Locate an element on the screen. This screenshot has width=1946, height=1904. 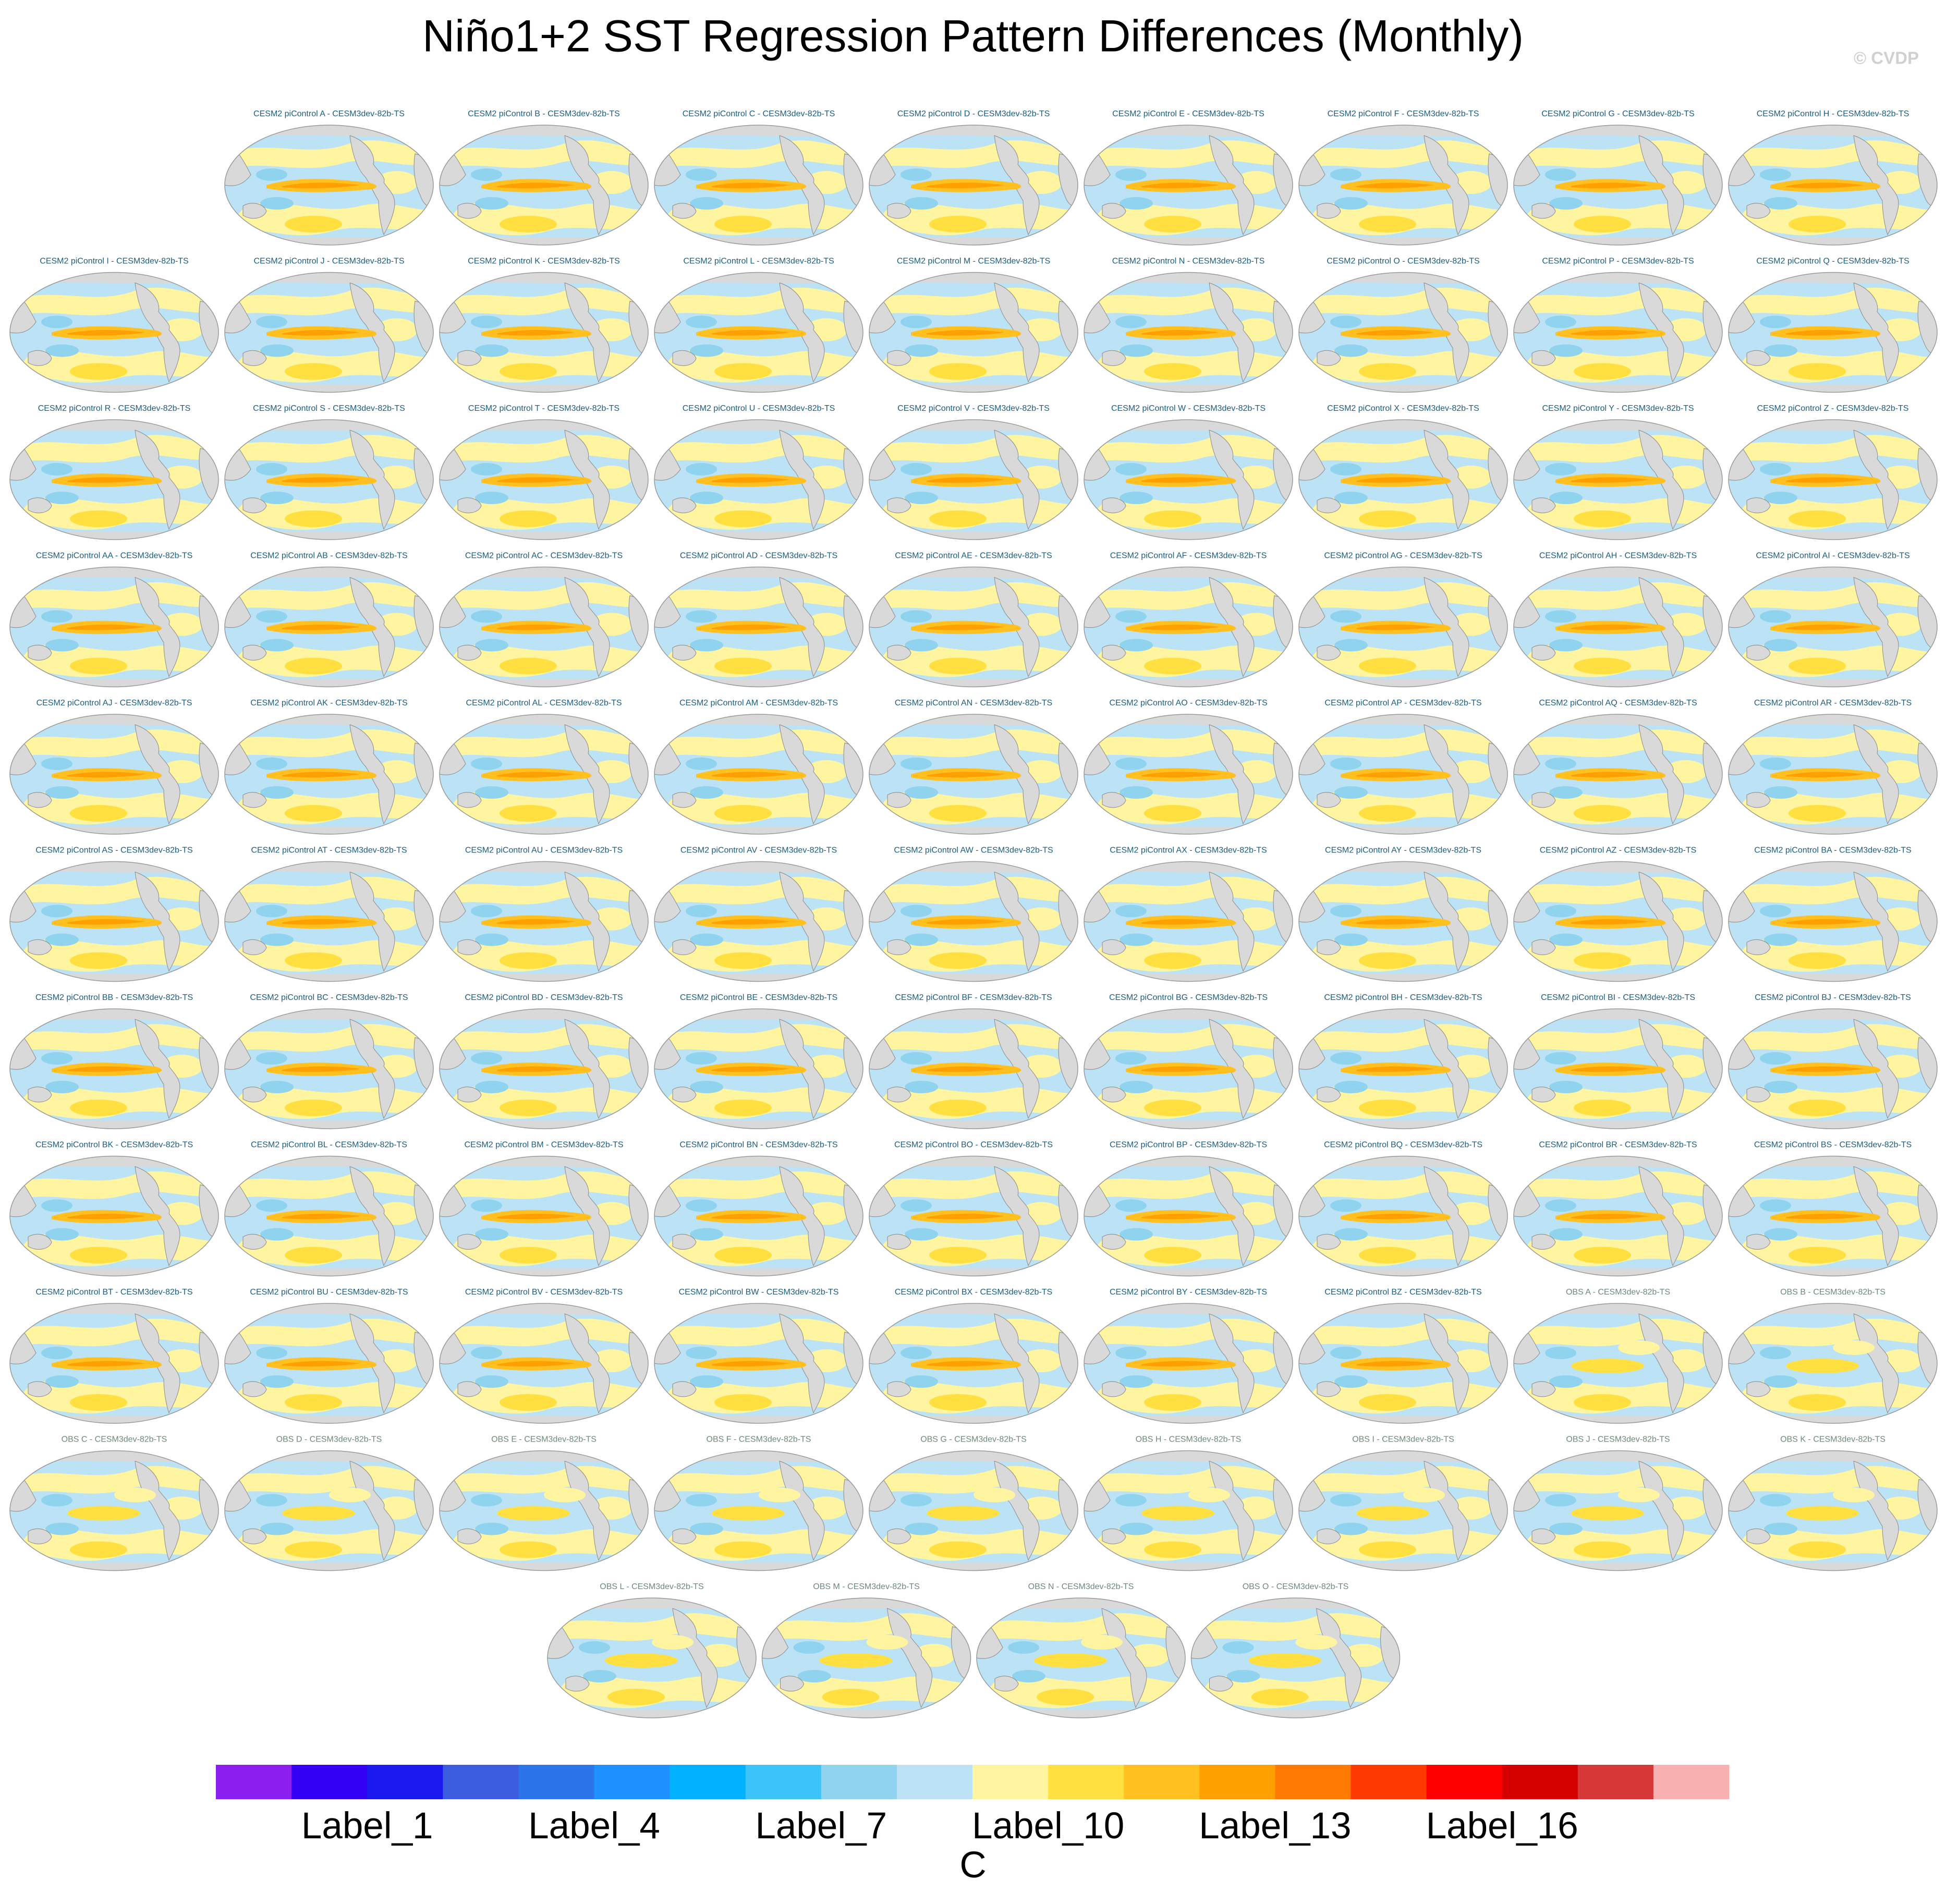
map-panel: CESM2 piControl BM - CESM3dev-82b-TS is located at coordinates (544, 1208).